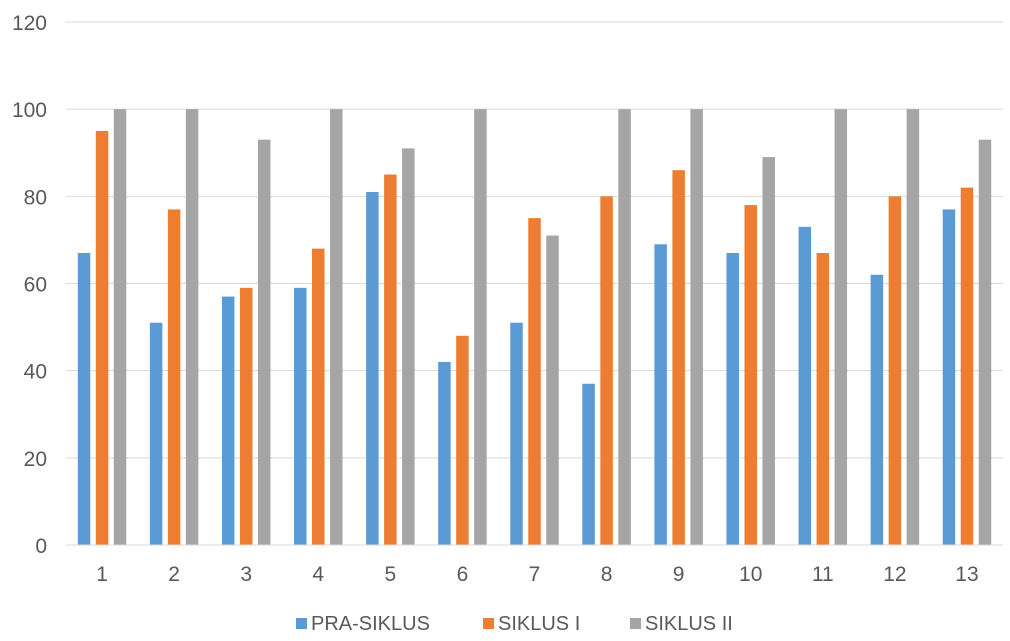 The height and width of the screenshot is (641, 1010). I want to click on x-tick-label: 4, so click(318, 574).